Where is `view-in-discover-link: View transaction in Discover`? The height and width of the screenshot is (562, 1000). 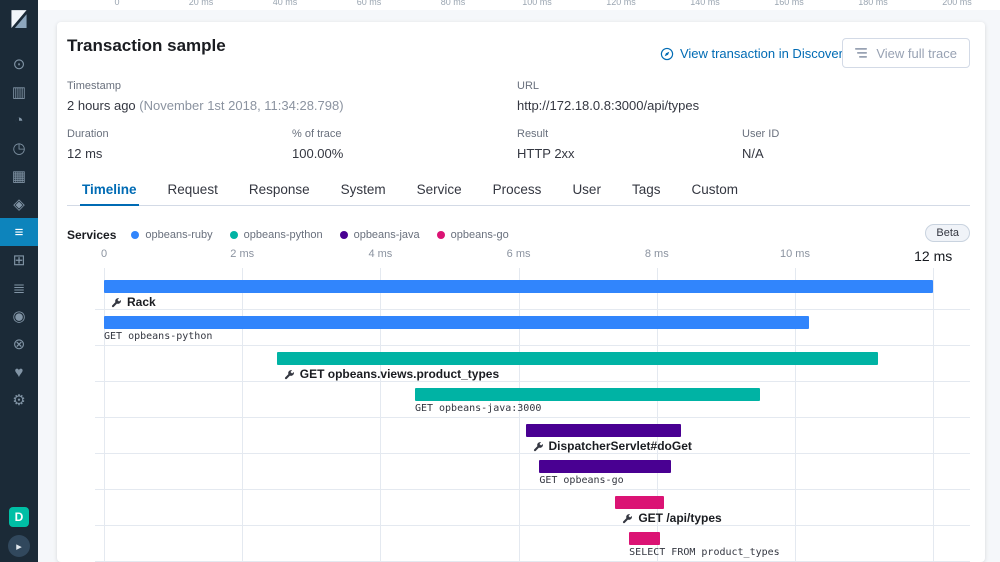 view-in-discover-link: View transaction in Discover is located at coordinates (751, 53).